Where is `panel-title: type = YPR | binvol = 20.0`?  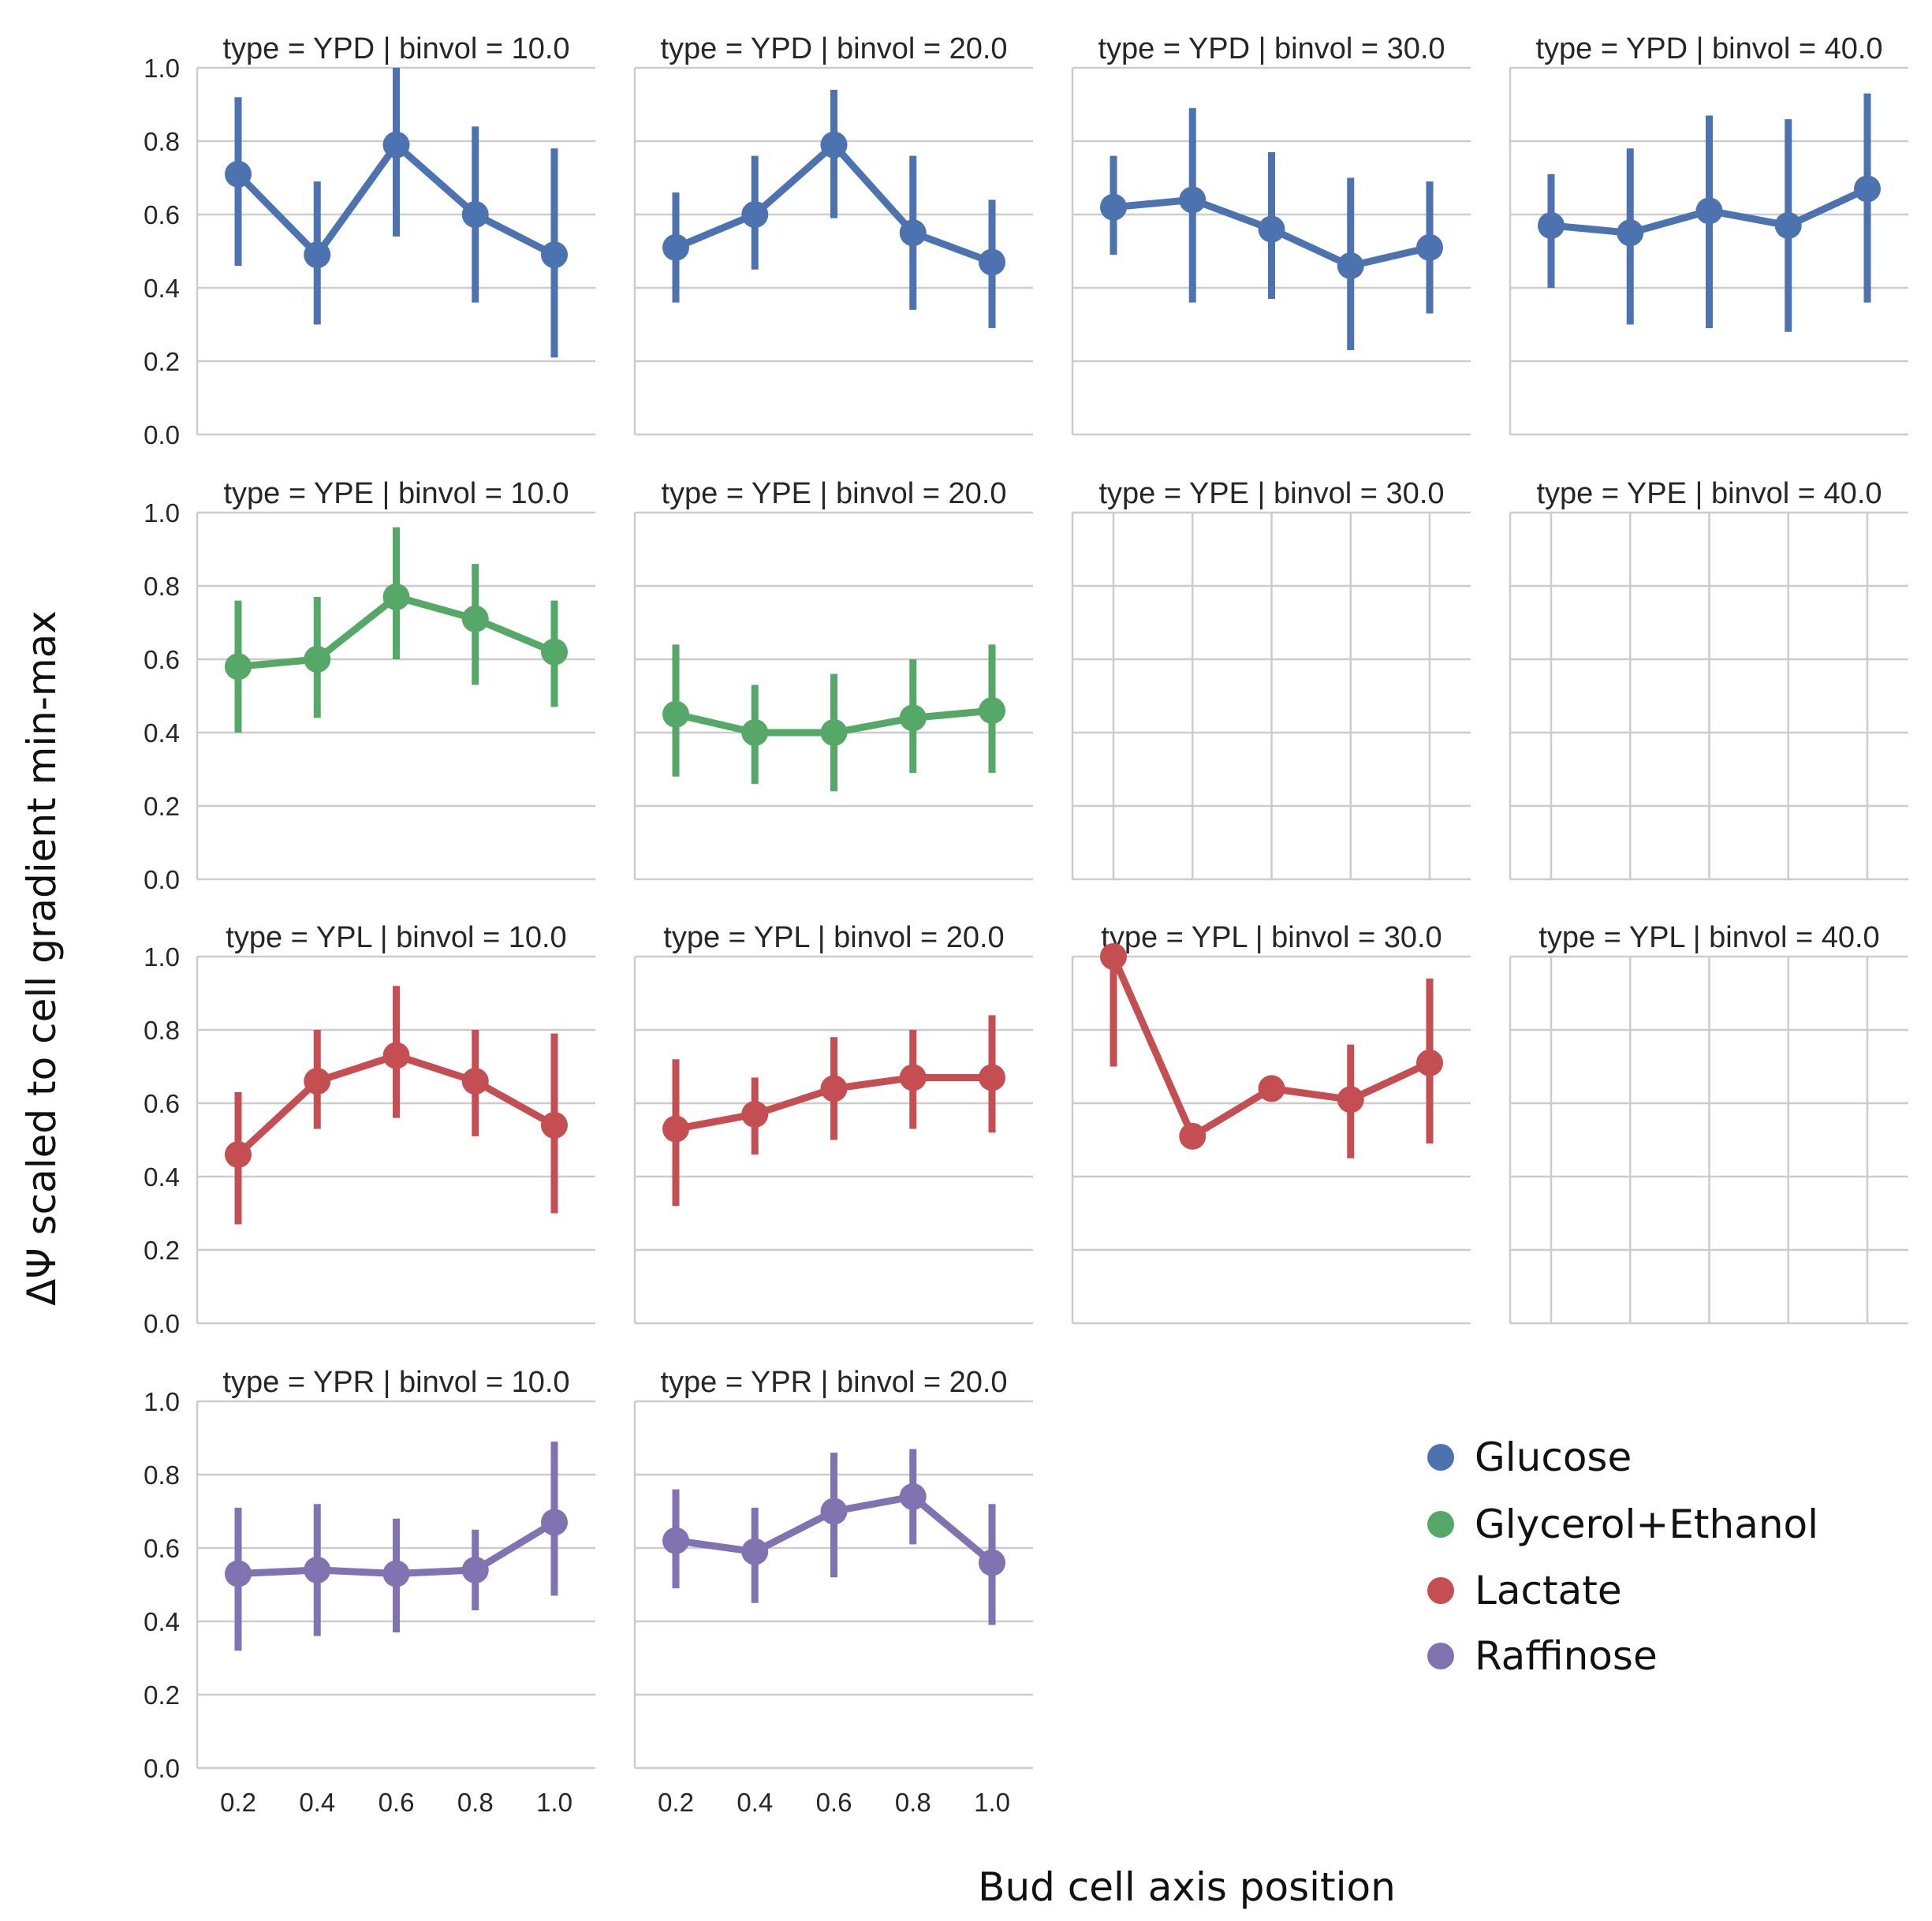 panel-title: type = YPR | binvol = 20.0 is located at coordinates (834, 1382).